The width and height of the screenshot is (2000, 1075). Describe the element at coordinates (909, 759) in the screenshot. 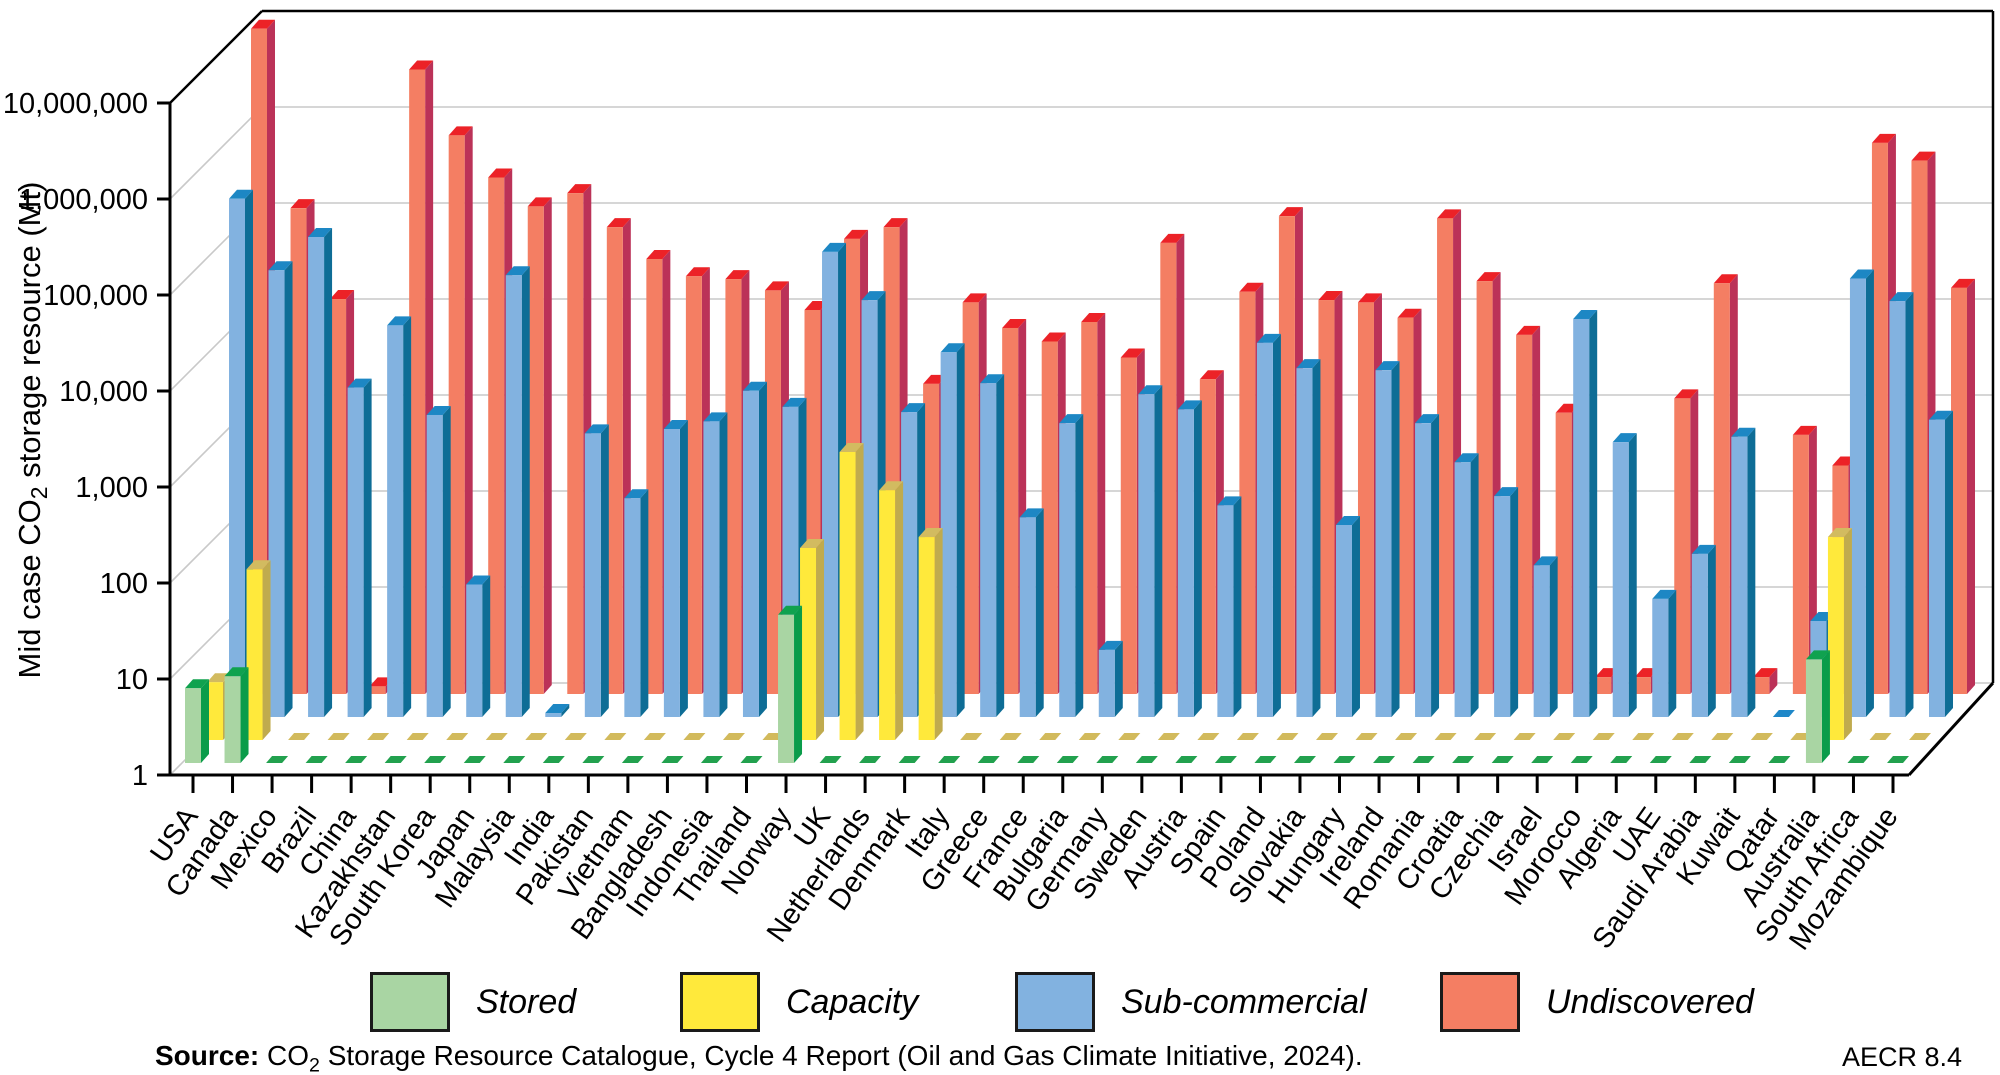

I see `zero-marker-Denmark-stored` at that location.